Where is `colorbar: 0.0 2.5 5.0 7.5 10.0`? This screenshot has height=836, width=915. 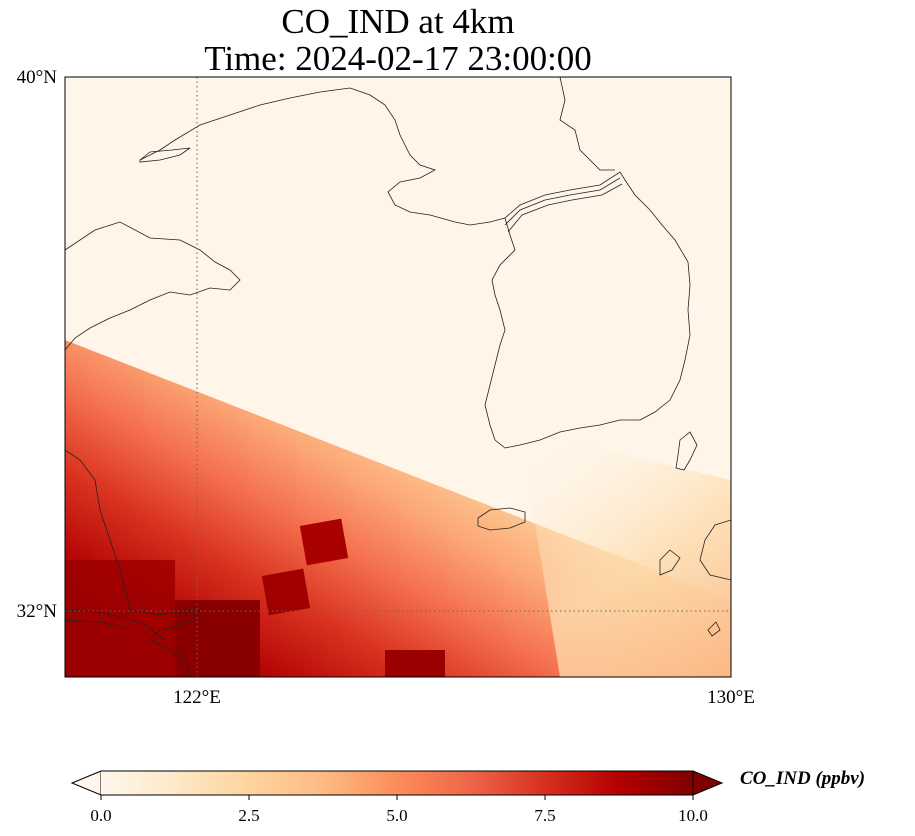 colorbar: 0.0 2.5 5.0 7.5 10.0 is located at coordinates (397, 797).